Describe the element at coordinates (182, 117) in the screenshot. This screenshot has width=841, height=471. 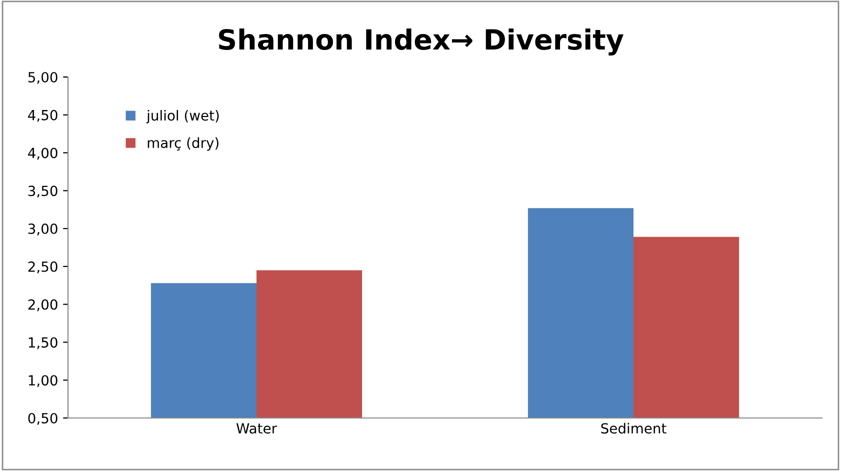
I see `legend-label: juliol (wet)` at that location.